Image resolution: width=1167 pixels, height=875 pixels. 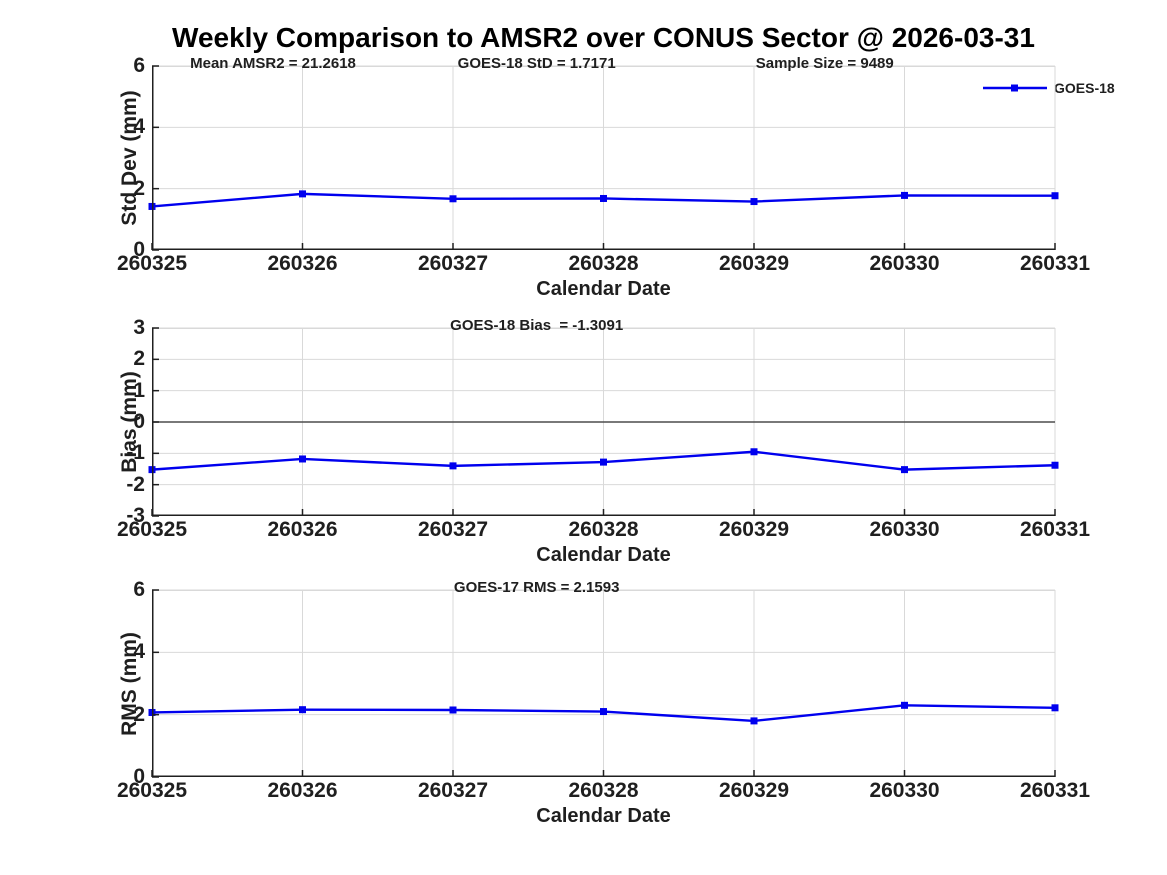 What do you see at coordinates (1015, 88) in the screenshot?
I see `legend-line-marker-icon` at bounding box center [1015, 88].